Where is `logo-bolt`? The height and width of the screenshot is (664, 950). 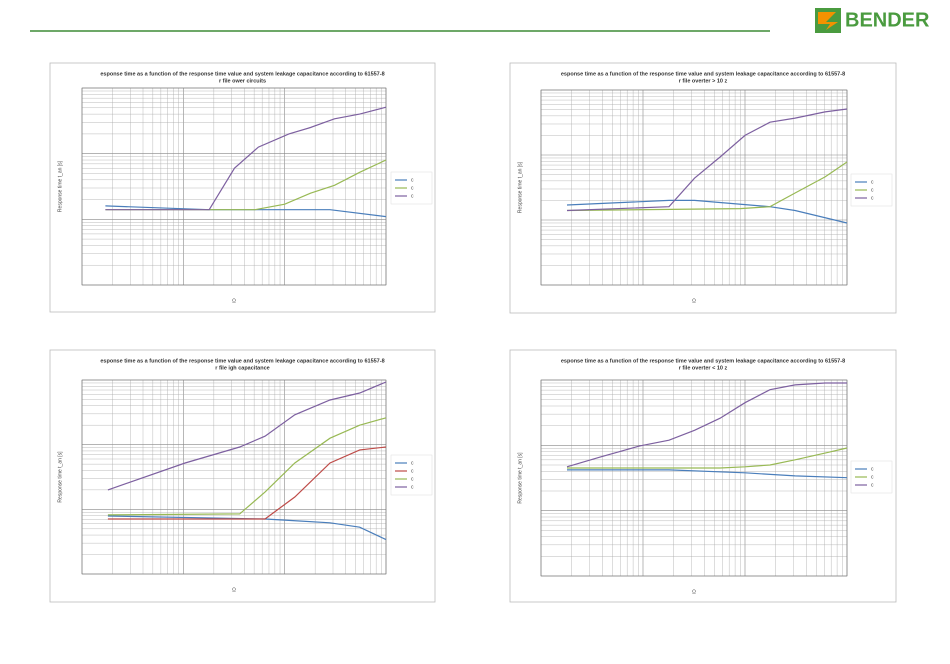 logo-bolt is located at coordinates (828, 21).